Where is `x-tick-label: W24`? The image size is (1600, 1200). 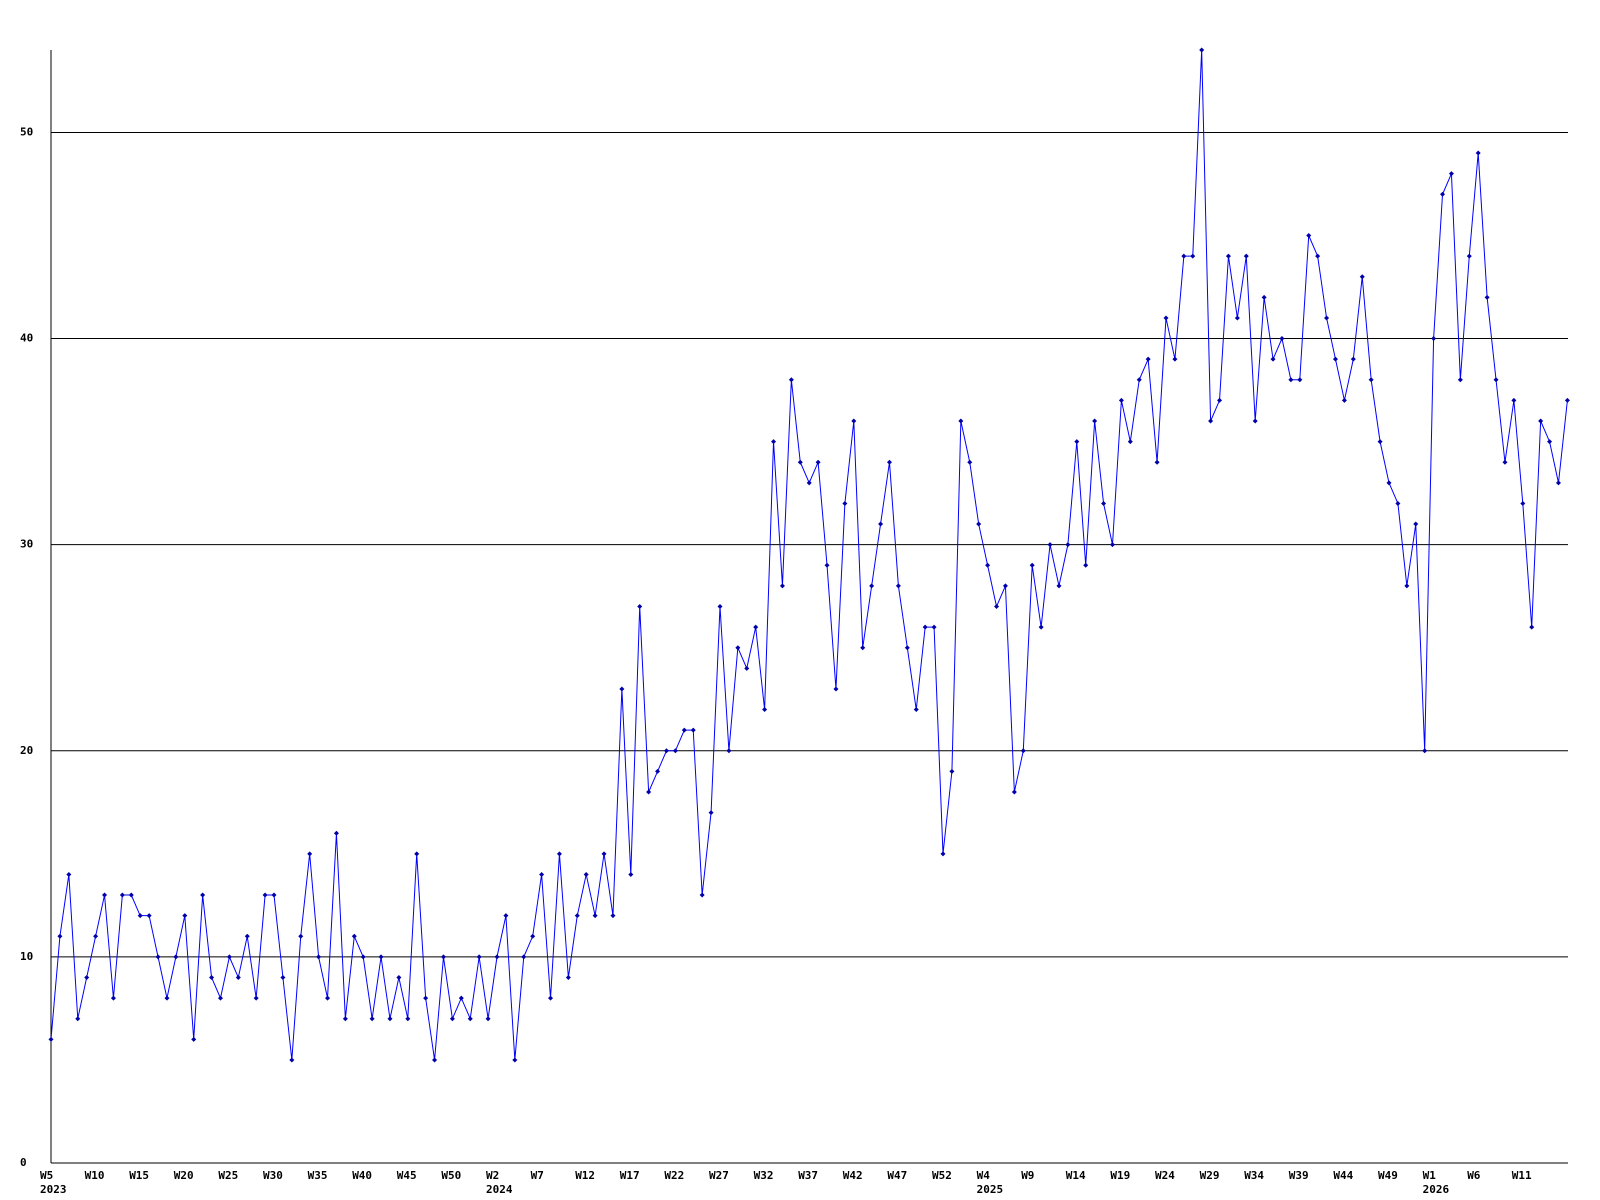 x-tick-label: W24 is located at coordinates (1165, 1175).